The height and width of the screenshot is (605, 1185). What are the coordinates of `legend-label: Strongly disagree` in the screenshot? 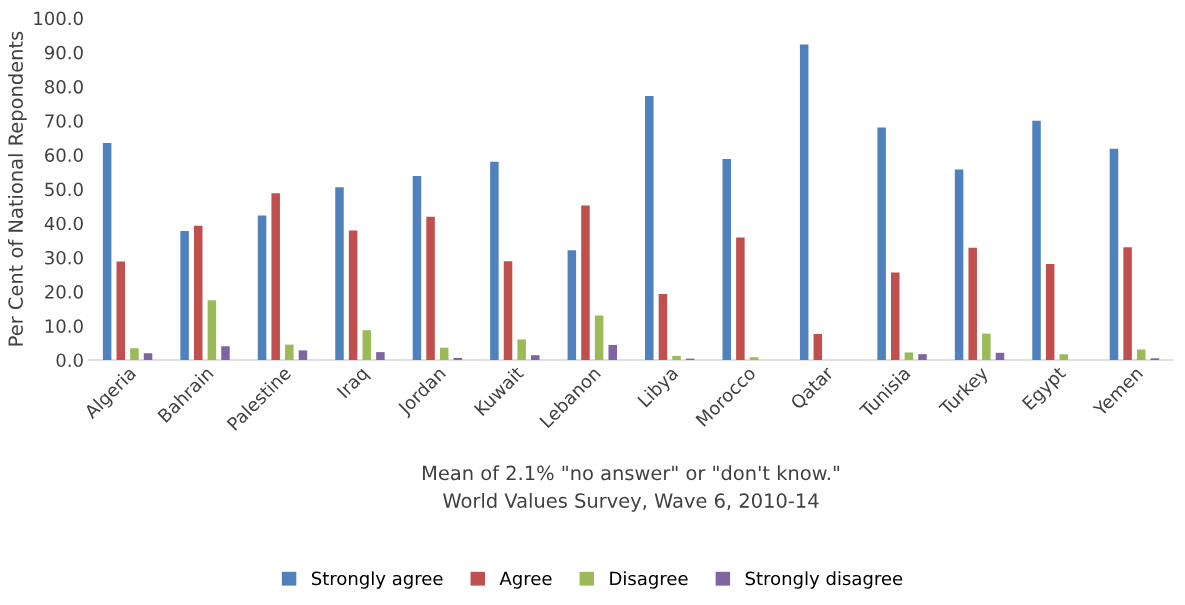 It's located at (824, 580).